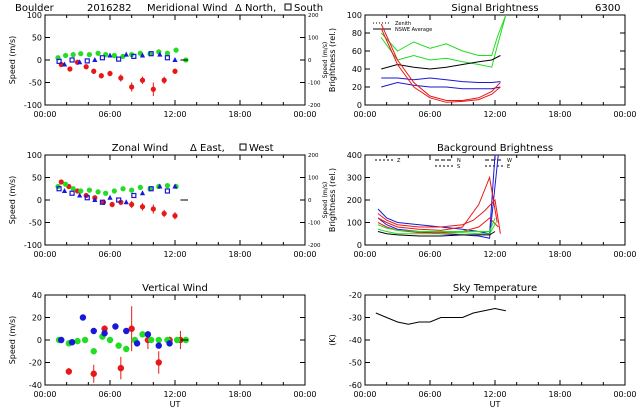 The image size is (640, 420). Describe the element at coordinates (310, 61) in the screenshot. I see `y2-tick-label: 0` at that location.